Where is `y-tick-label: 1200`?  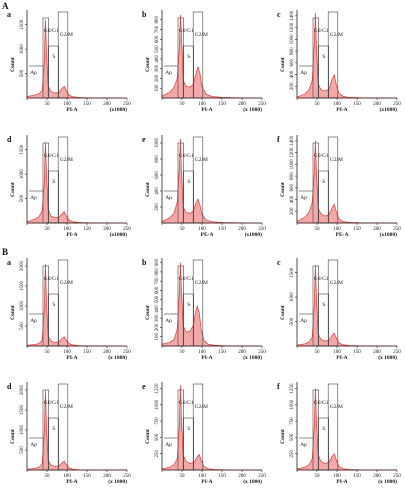
y-tick-label: 1200 is located at coordinates (292, 27).